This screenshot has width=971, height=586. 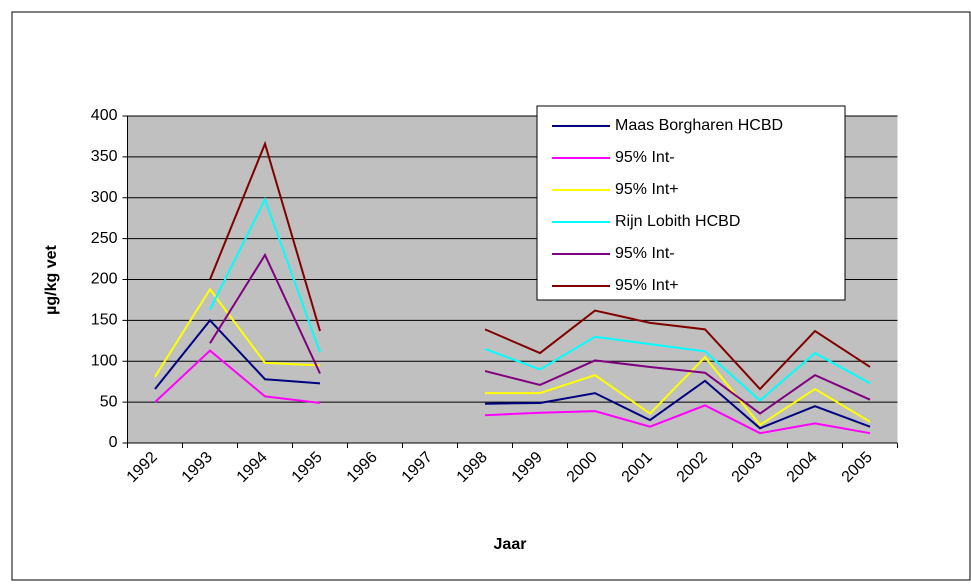 I want to click on legend-label: Rijn Lobith HCBD, so click(x=677, y=221).